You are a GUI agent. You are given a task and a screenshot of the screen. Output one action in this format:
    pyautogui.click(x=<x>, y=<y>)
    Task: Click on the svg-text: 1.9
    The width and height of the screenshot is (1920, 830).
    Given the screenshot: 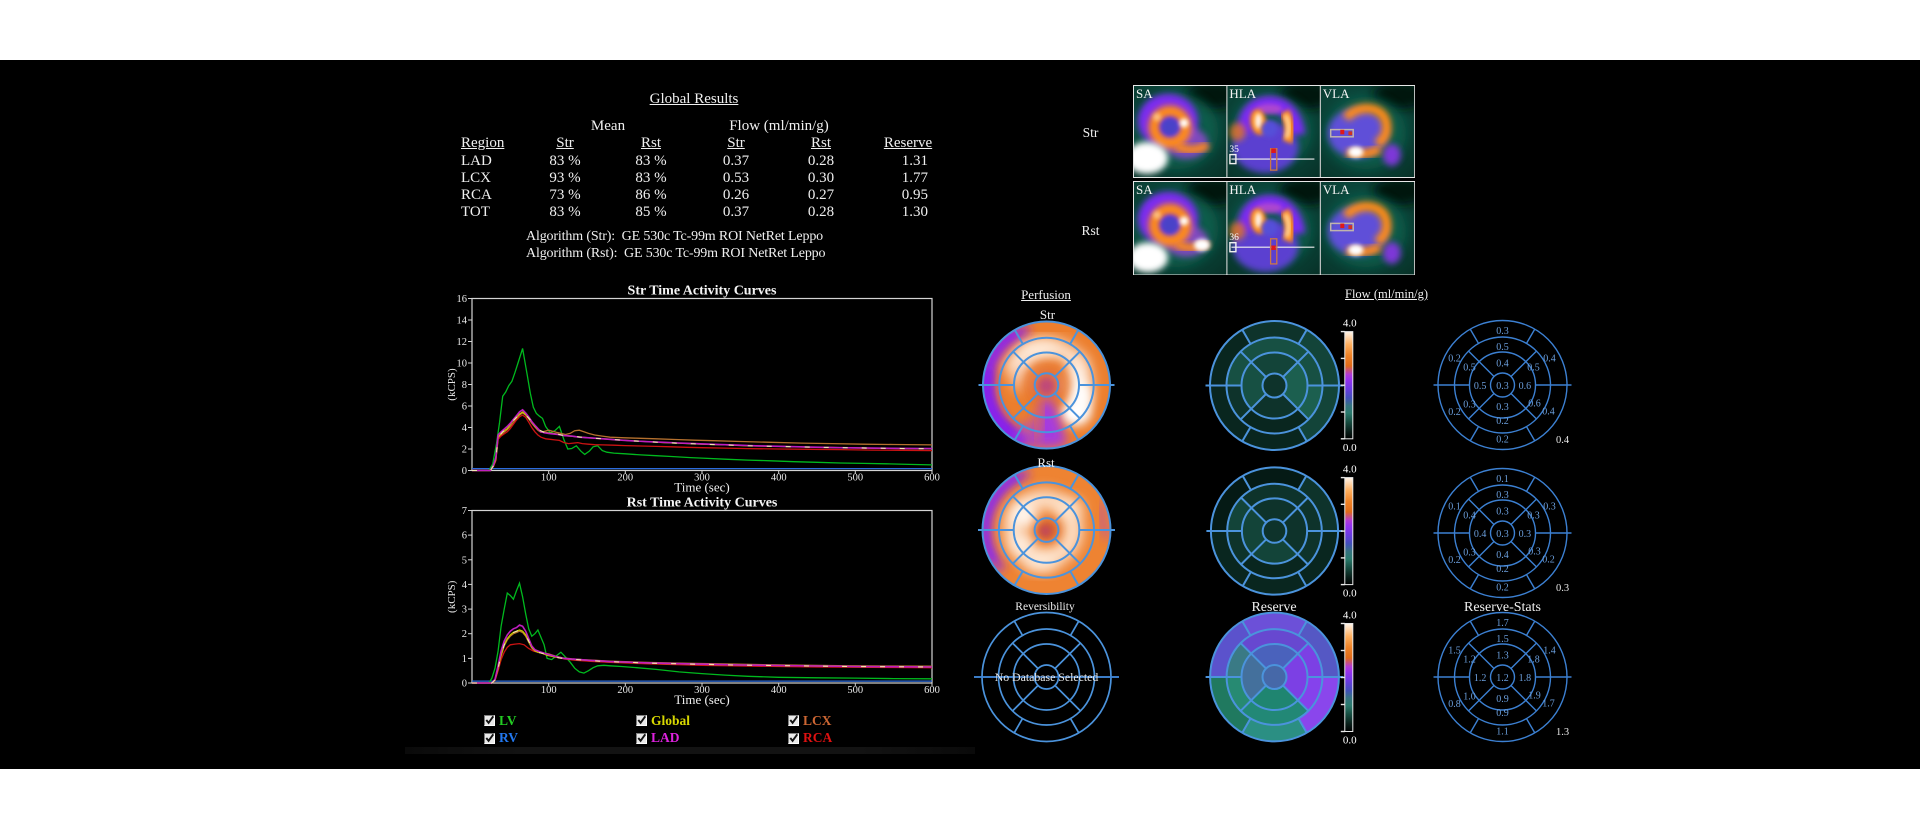 What is the action you would take?
    pyautogui.click(x=1534, y=695)
    